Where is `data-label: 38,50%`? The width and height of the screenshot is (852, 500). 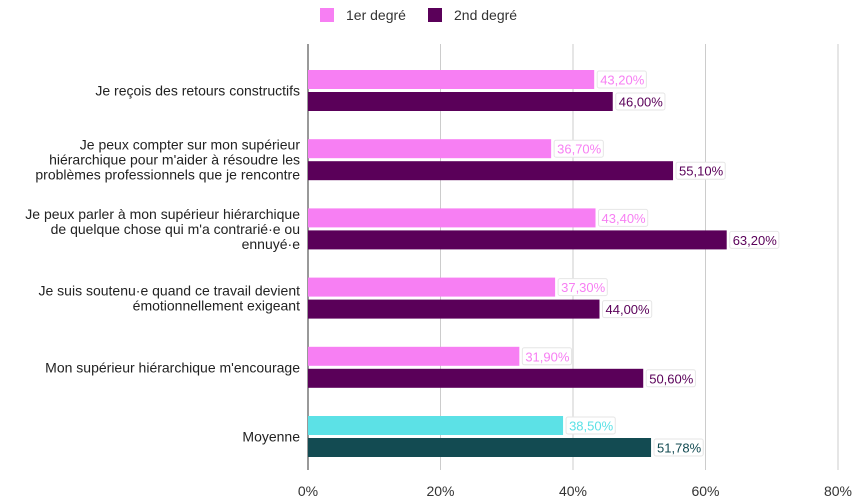
data-label: 38,50% is located at coordinates (591, 426).